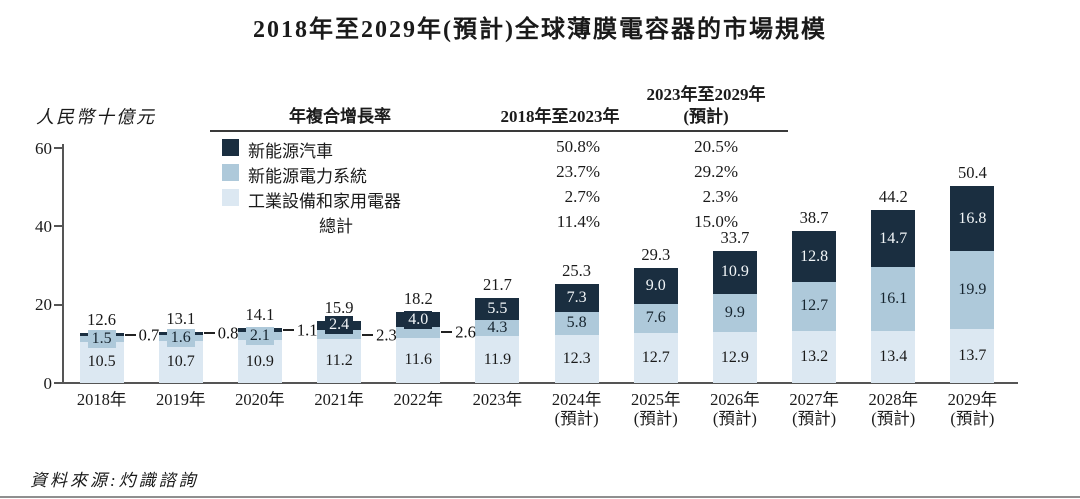  What do you see at coordinates (972, 172) in the screenshot?
I see `total-value-label: 50.4` at bounding box center [972, 172].